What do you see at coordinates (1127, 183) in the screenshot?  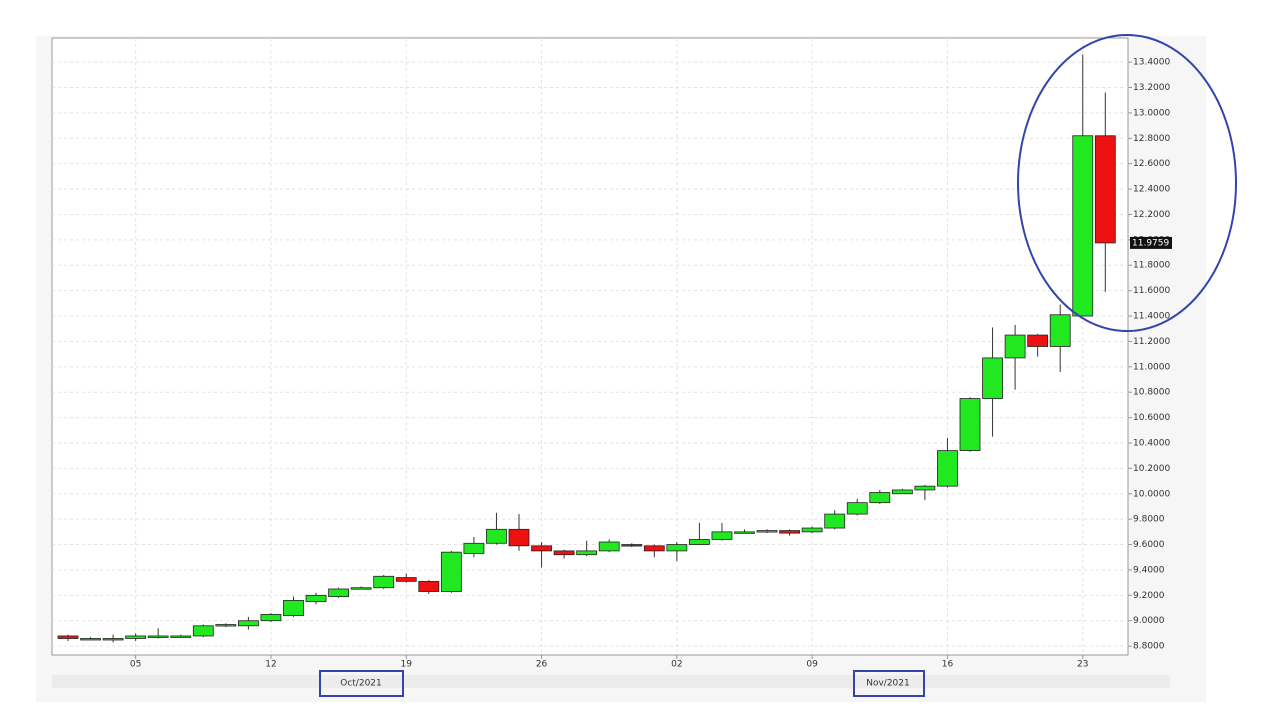 I see `highlight-ellipse` at bounding box center [1127, 183].